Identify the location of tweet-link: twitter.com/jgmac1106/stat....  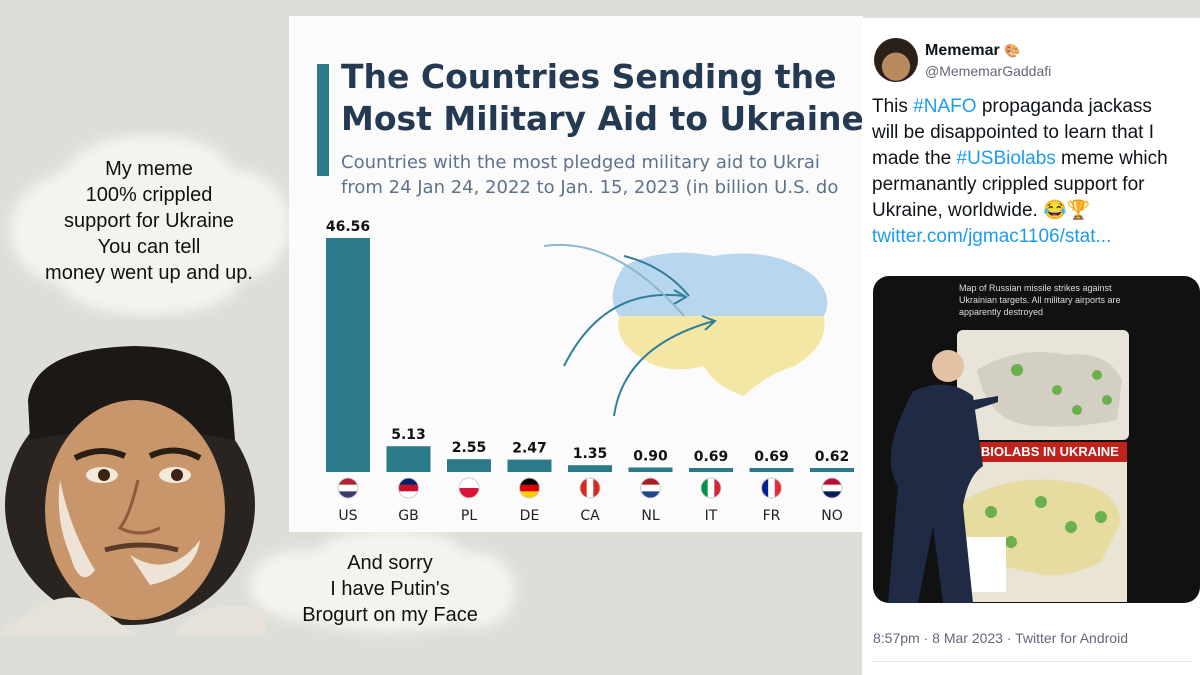
(992, 236).